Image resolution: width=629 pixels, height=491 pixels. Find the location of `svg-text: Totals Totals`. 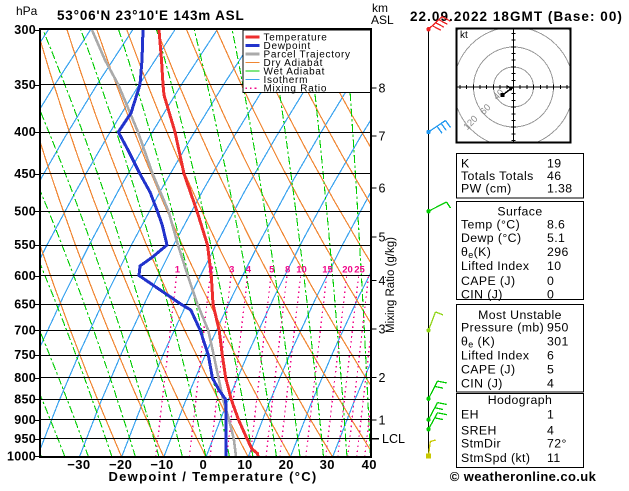

svg-text: Totals Totals is located at coordinates (497, 176).